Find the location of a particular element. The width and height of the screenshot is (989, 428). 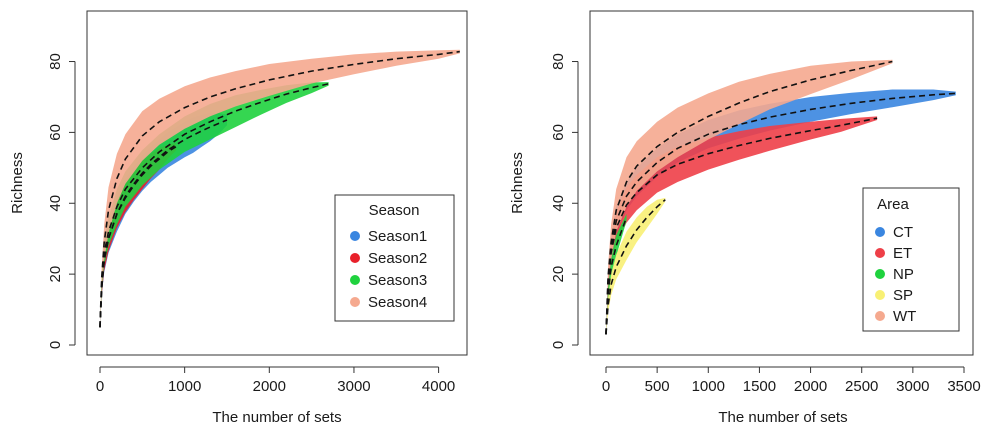

band-season3 is located at coordinates (214, 205).